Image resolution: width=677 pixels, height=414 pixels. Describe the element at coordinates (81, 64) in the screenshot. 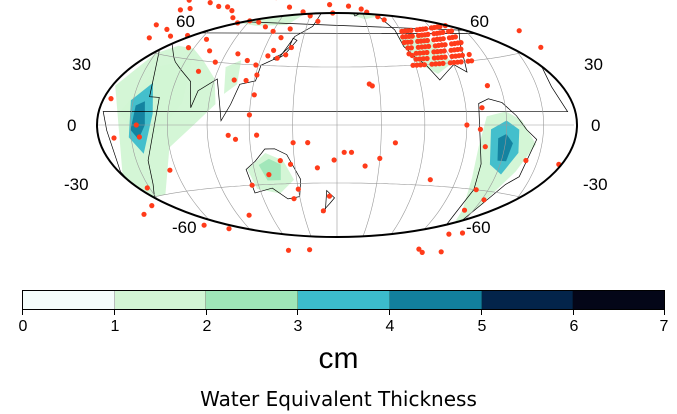

I see `lat-label-30-left: 30` at that location.